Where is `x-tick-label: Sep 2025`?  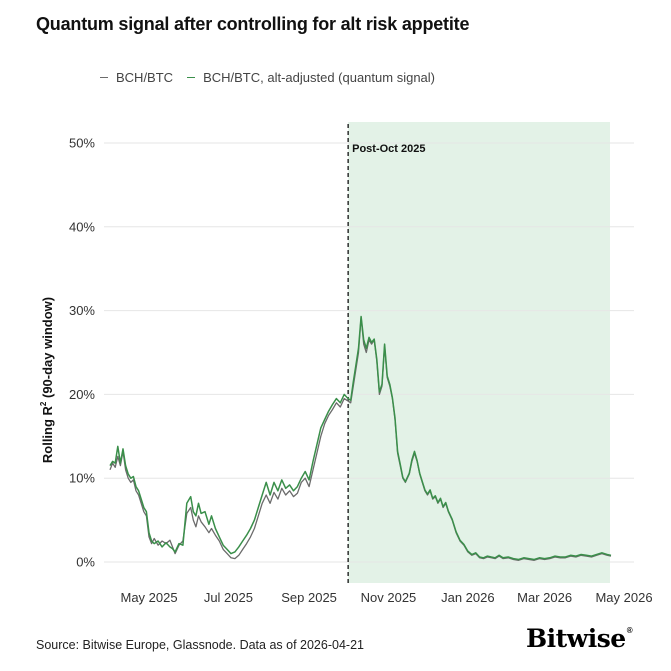 x-tick-label: Sep 2025 is located at coordinates (309, 597).